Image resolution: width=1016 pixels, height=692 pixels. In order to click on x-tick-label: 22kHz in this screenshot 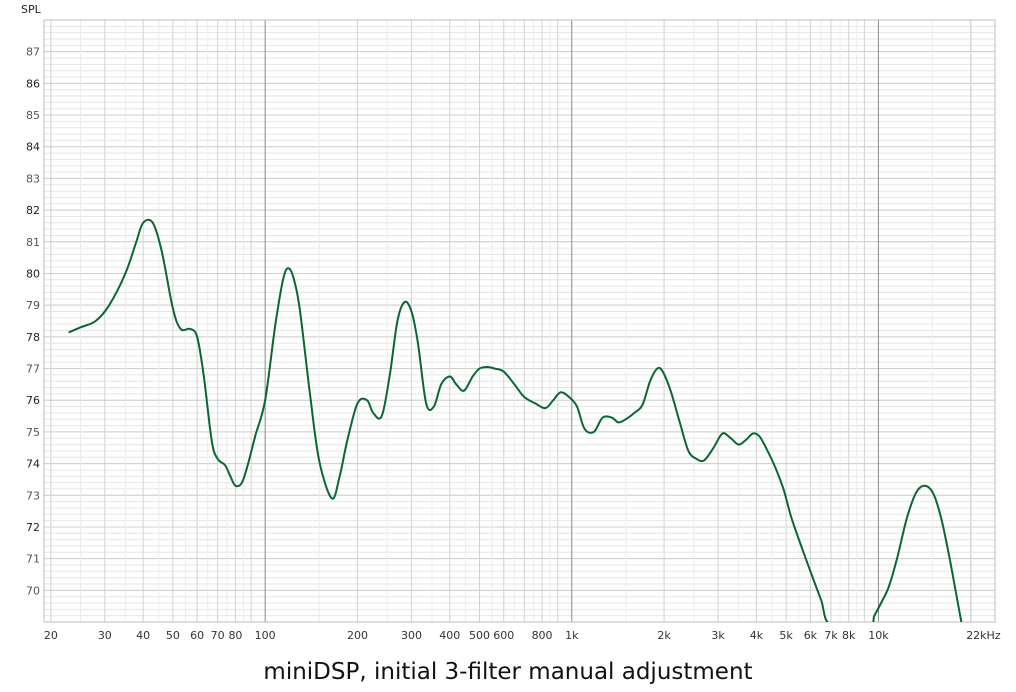, I will do `click(983, 635)`.